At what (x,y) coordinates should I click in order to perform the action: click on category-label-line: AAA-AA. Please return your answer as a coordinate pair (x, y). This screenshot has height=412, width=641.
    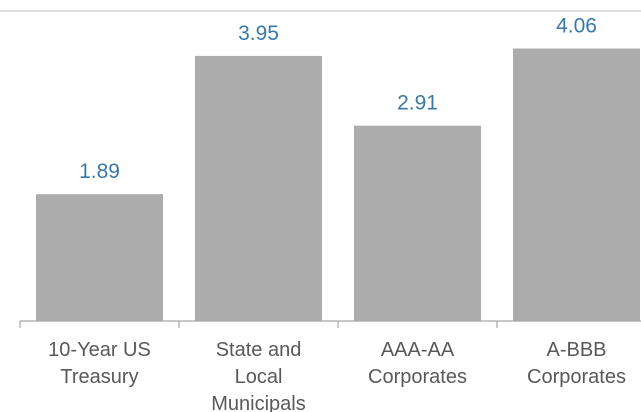
    Looking at the image, I should click on (418, 350).